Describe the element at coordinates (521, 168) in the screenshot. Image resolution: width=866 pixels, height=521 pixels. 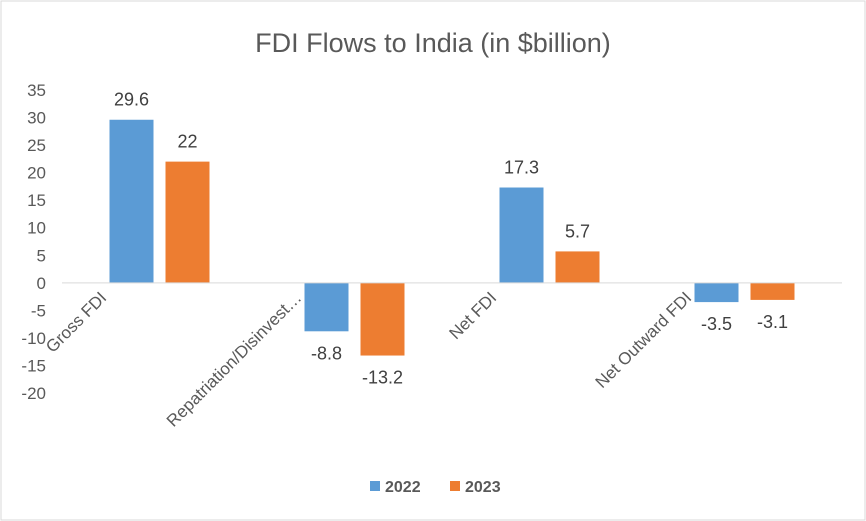
I see `data-label: 17.3` at that location.